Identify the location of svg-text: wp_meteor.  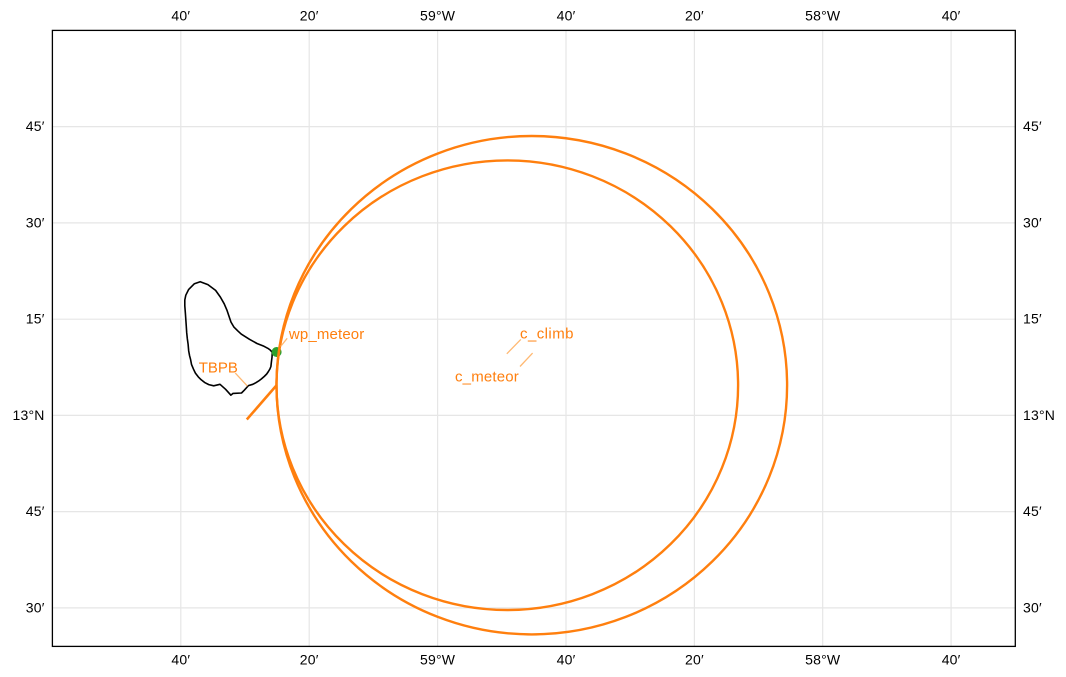
(326, 334).